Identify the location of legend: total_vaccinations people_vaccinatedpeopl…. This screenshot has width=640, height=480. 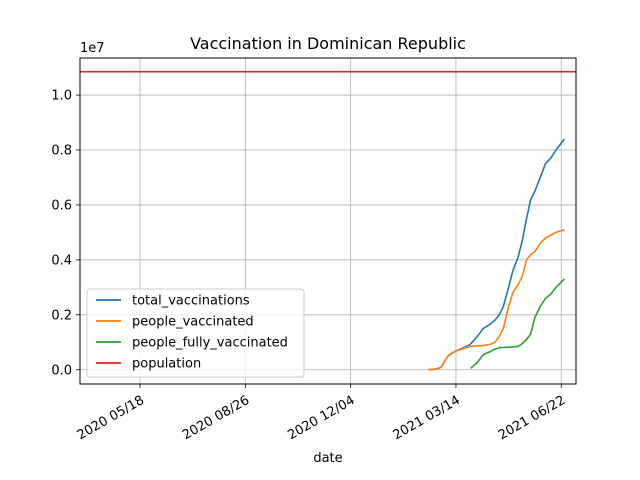
(195, 333).